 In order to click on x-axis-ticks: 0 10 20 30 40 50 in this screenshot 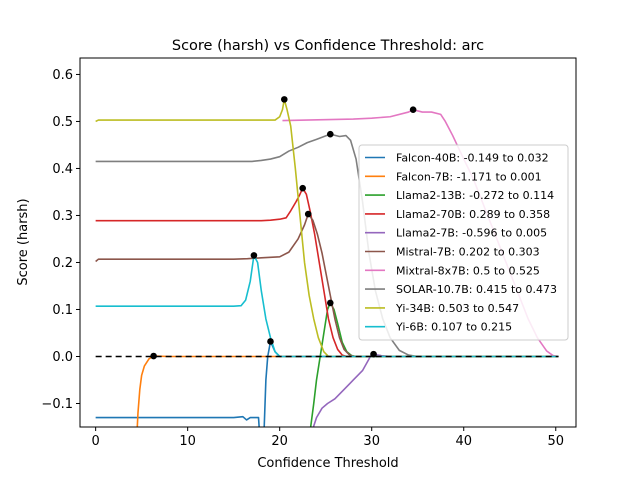, I will do `click(328, 438)`.